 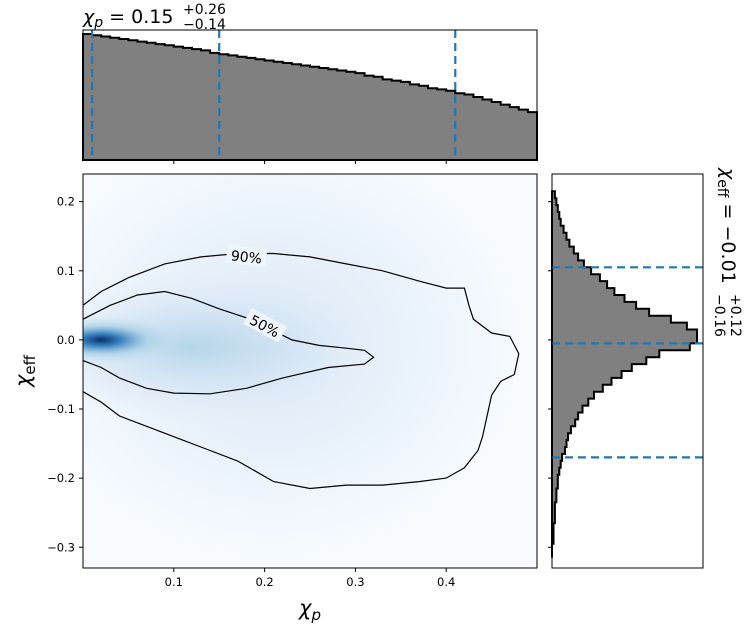 I want to click on y-tick-label: −0.2, so click(x=61, y=478).